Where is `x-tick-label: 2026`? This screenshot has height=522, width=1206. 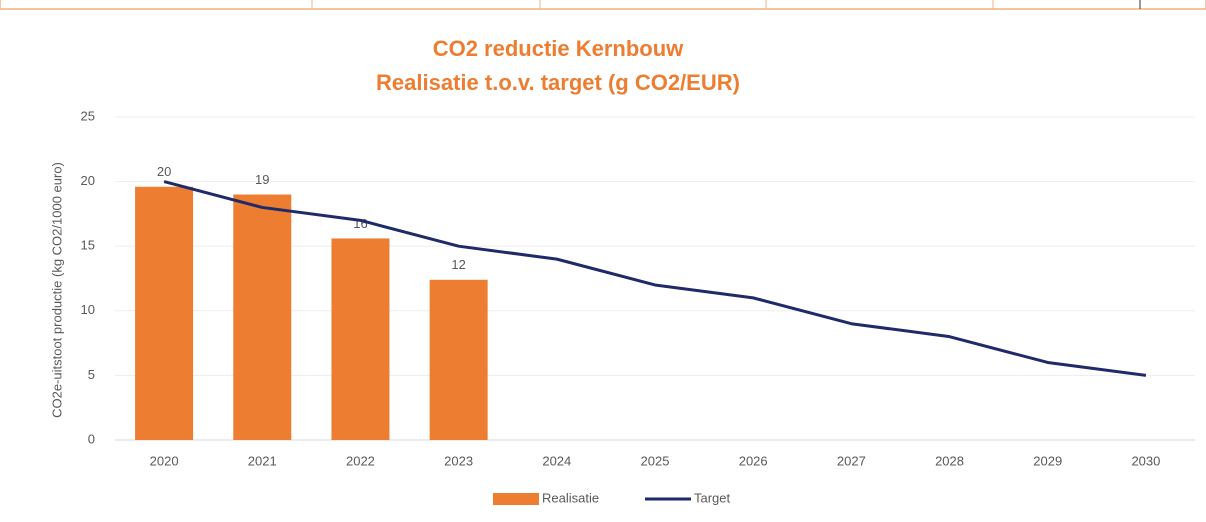 x-tick-label: 2026 is located at coordinates (753, 460).